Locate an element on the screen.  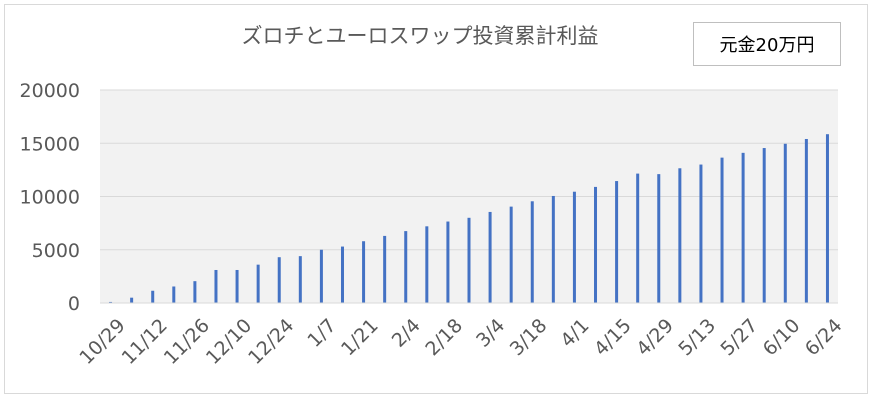
x-tick-label: 6/24 is located at coordinates (824, 338).